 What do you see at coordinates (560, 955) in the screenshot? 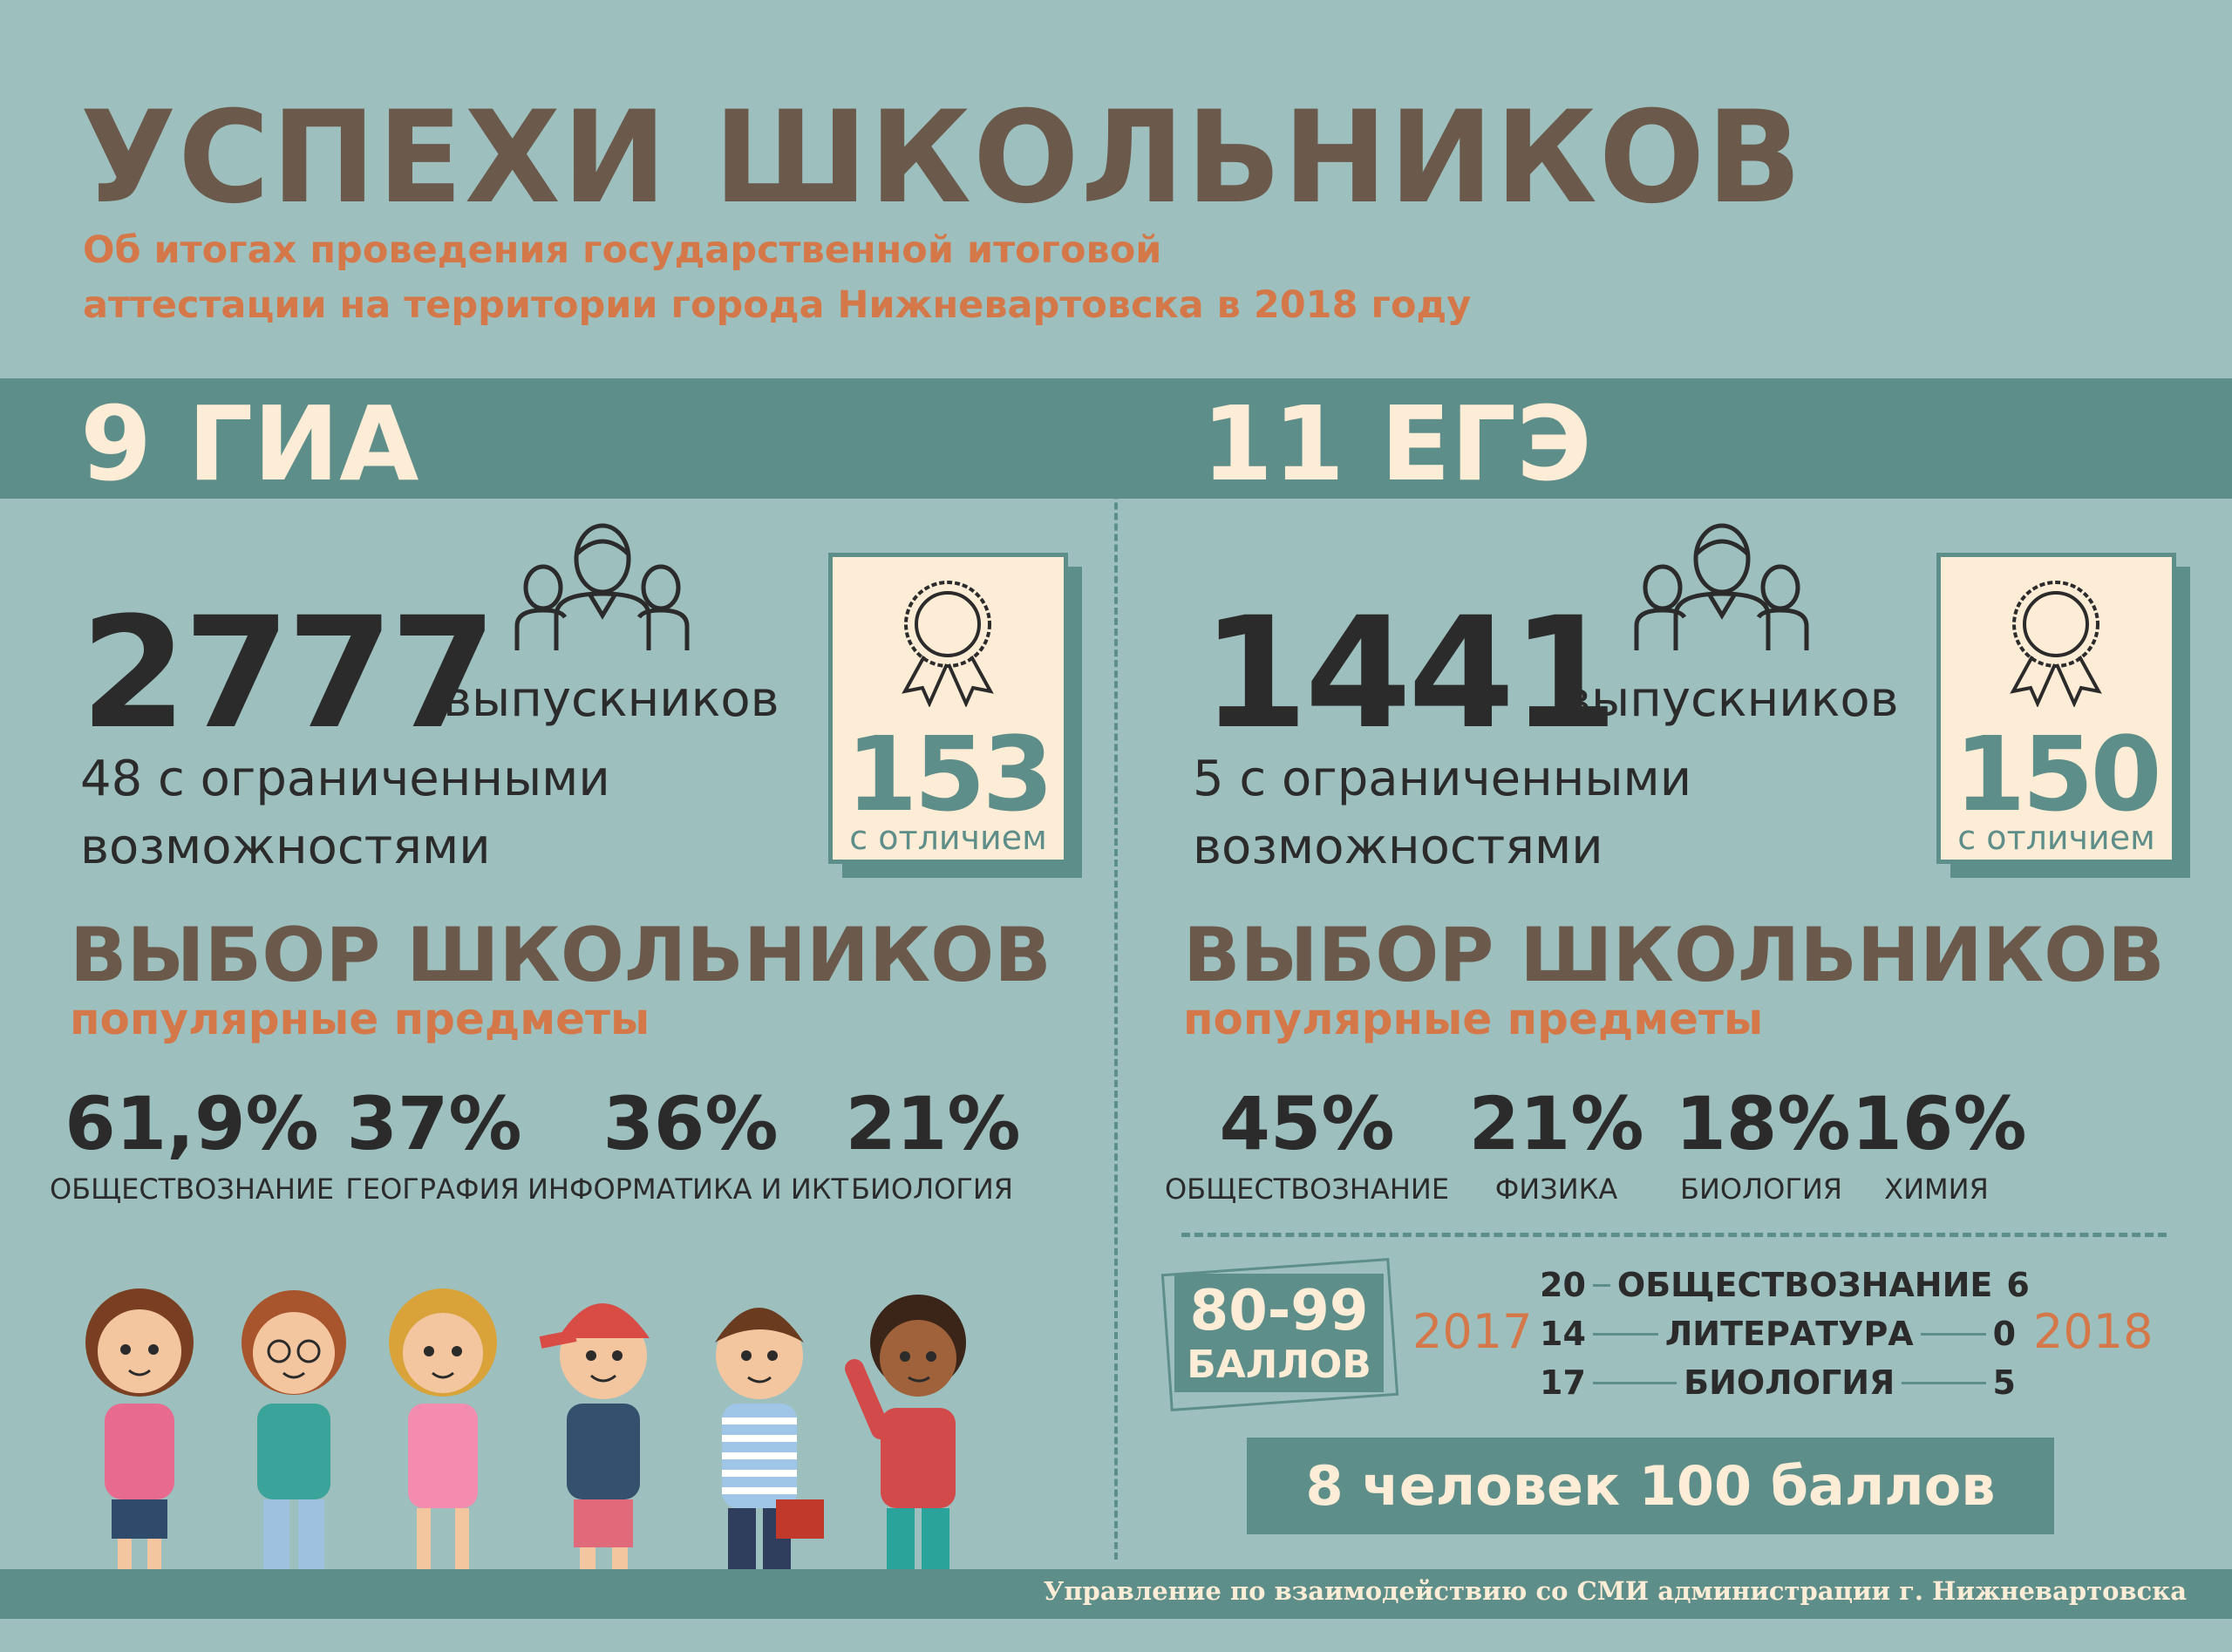
I see `gia-choice-title: ВЫБОР ШКОЛЬНИКОВ` at bounding box center [560, 955].